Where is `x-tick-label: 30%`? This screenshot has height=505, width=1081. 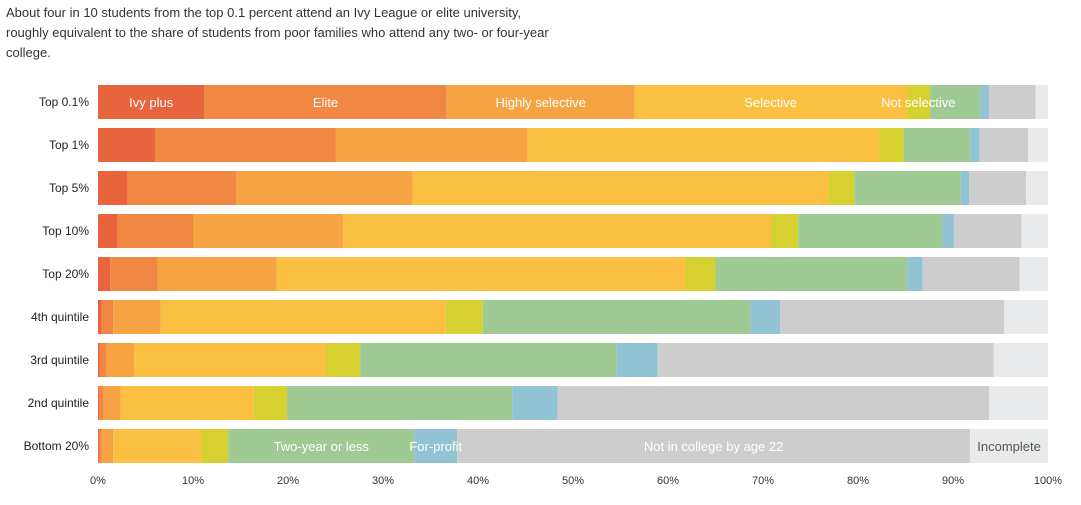 x-tick-label: 30% is located at coordinates (383, 481).